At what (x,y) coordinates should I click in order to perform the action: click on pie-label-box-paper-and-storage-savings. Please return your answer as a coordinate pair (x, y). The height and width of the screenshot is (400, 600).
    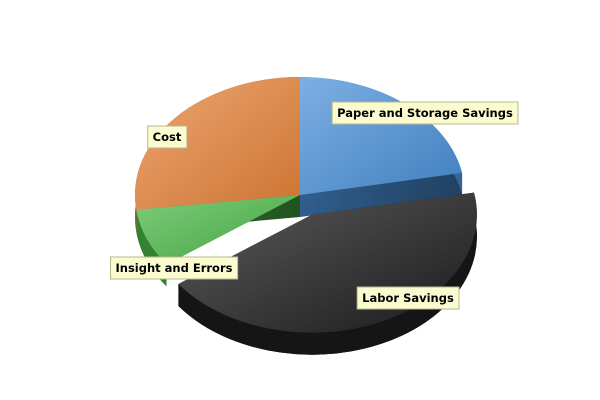
    Looking at the image, I should click on (425, 113).